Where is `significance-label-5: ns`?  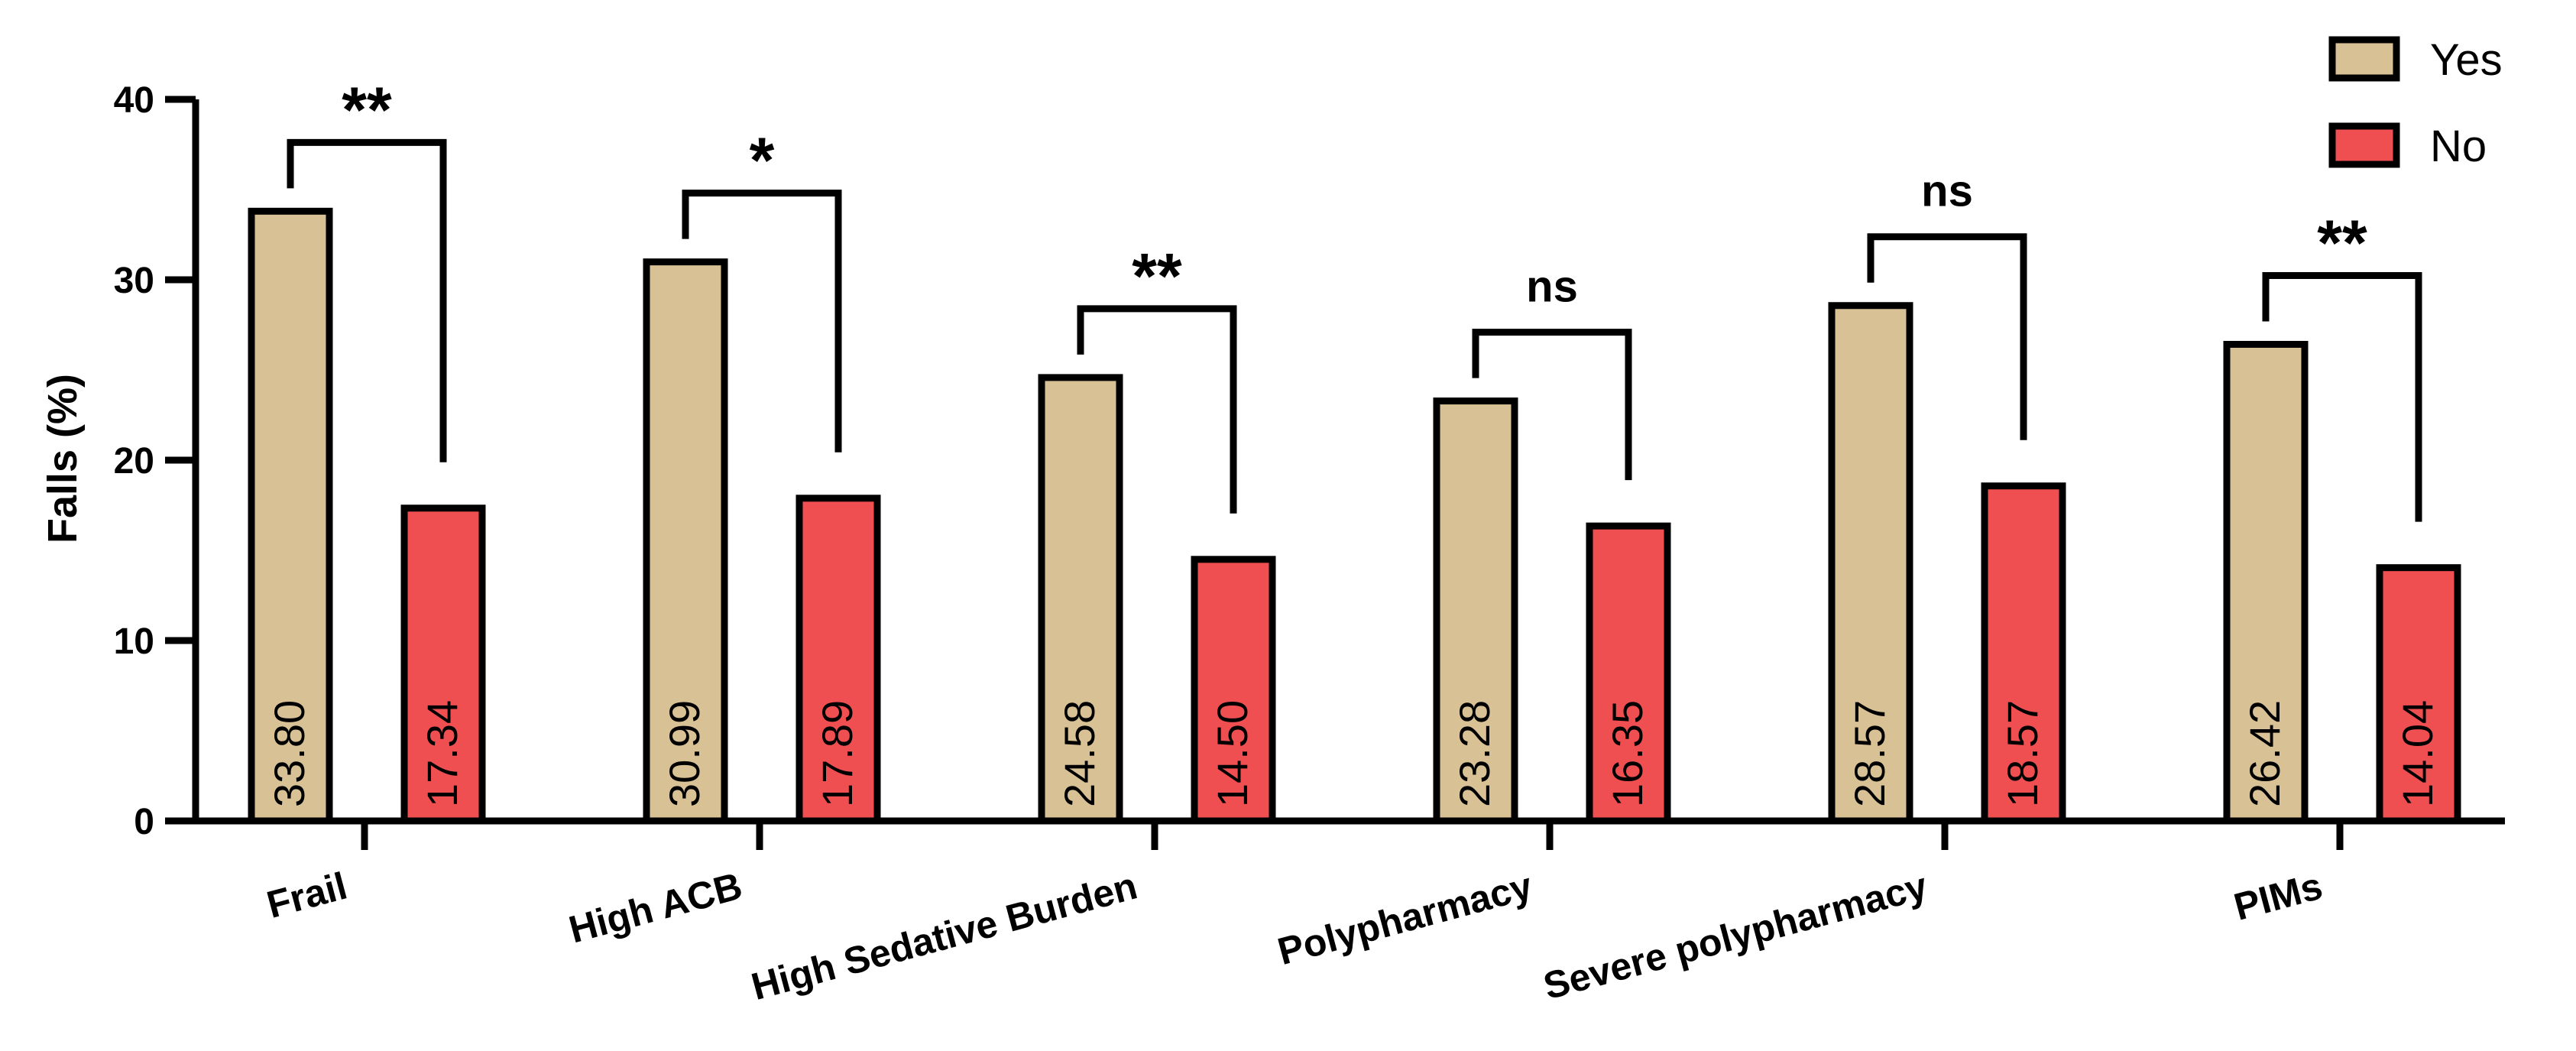 significance-label-5: ns is located at coordinates (1947, 191).